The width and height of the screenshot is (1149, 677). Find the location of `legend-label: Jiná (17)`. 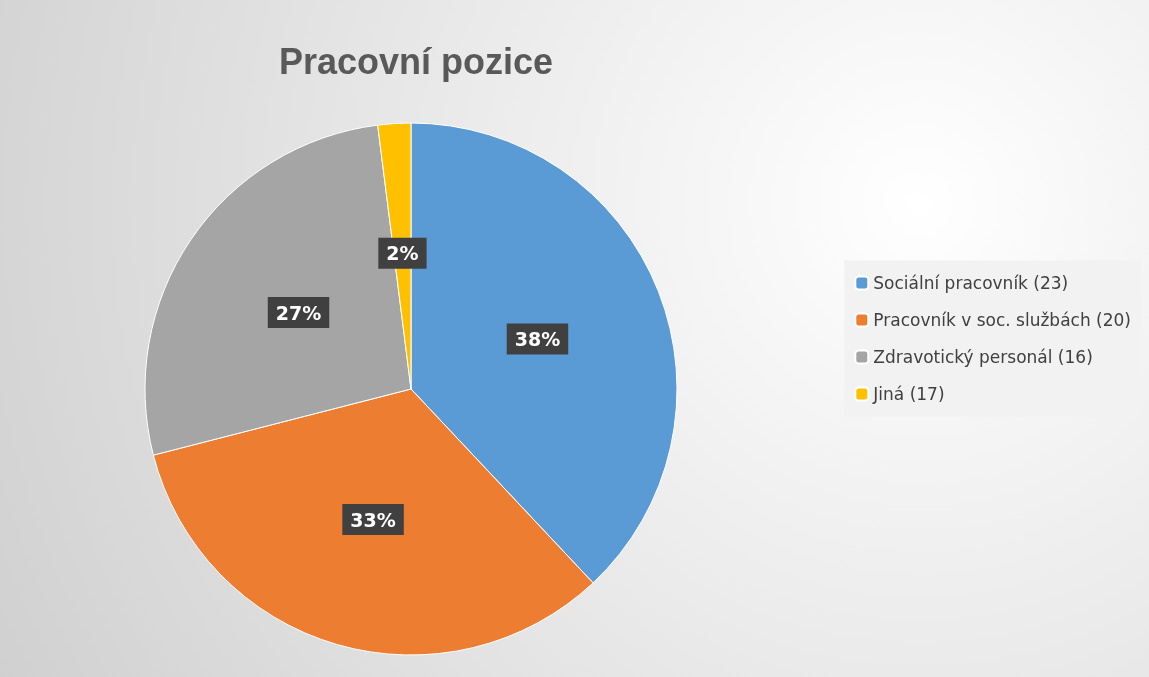

legend-label: Jiná (17) is located at coordinates (908, 394).